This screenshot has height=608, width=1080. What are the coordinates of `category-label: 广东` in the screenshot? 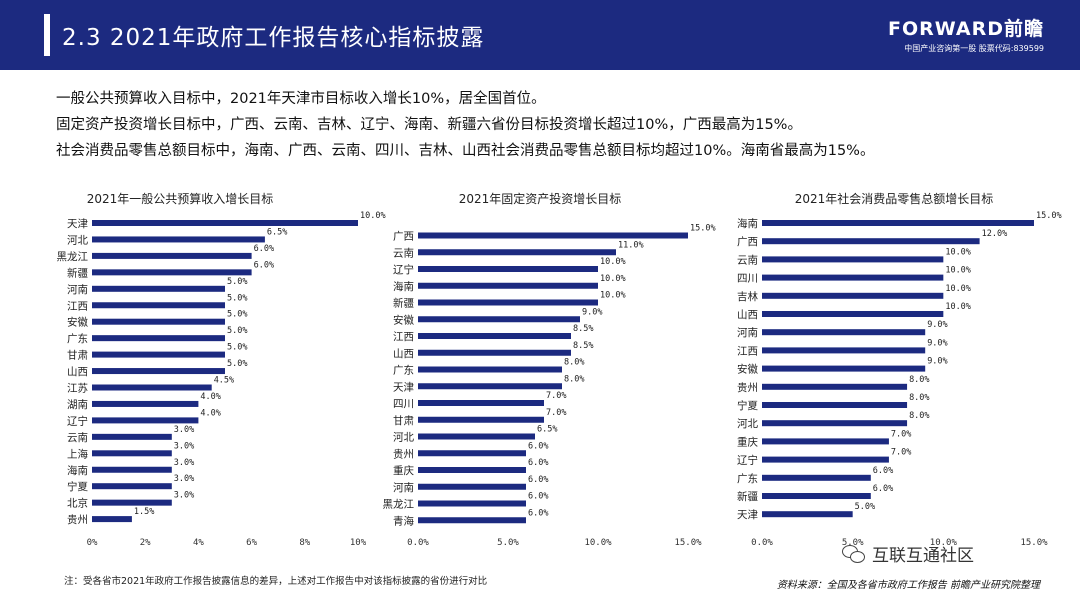 It's located at (747, 478).